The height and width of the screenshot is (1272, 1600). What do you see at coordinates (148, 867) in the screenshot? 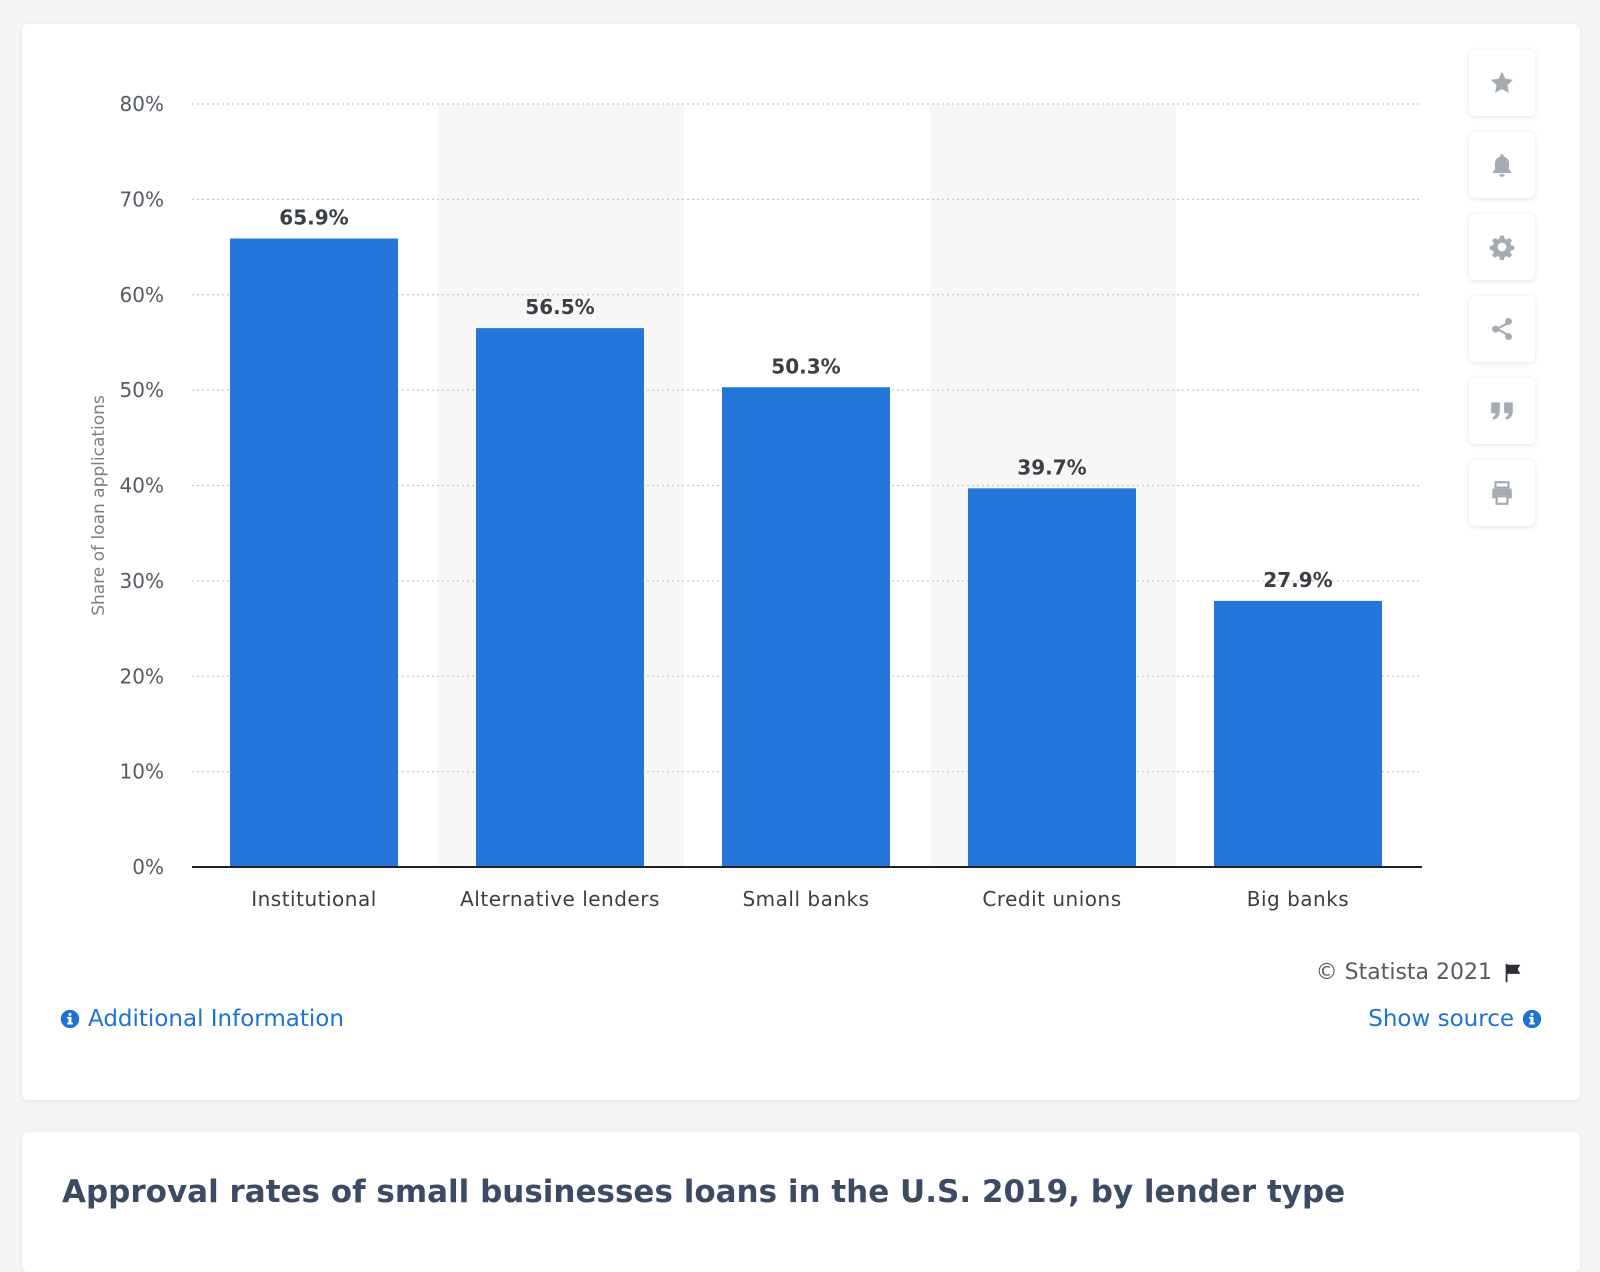
I see `y-tick-label: 0%` at bounding box center [148, 867].